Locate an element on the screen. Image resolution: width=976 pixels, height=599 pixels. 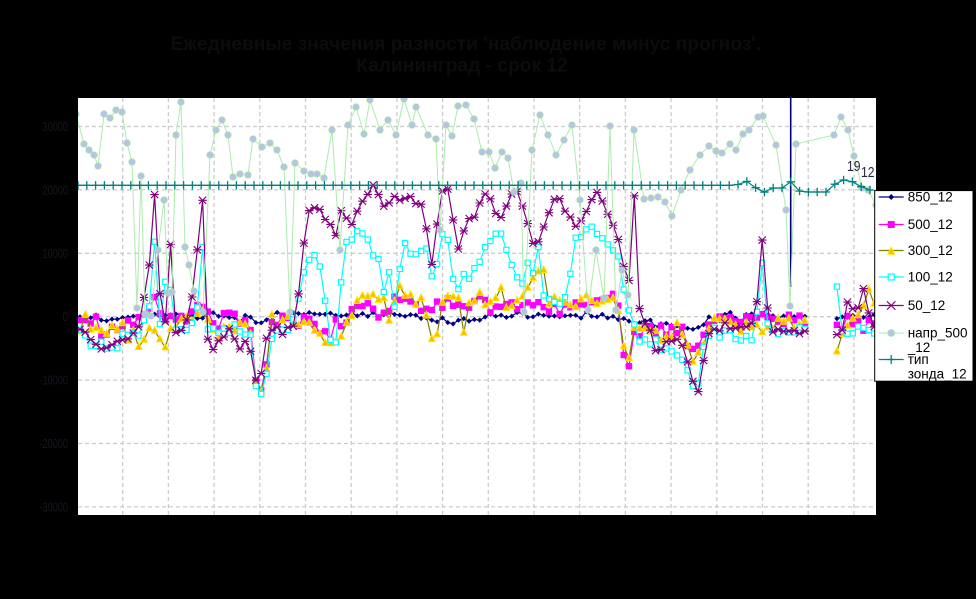
svg-text: 500_12 is located at coordinates (930, 224).